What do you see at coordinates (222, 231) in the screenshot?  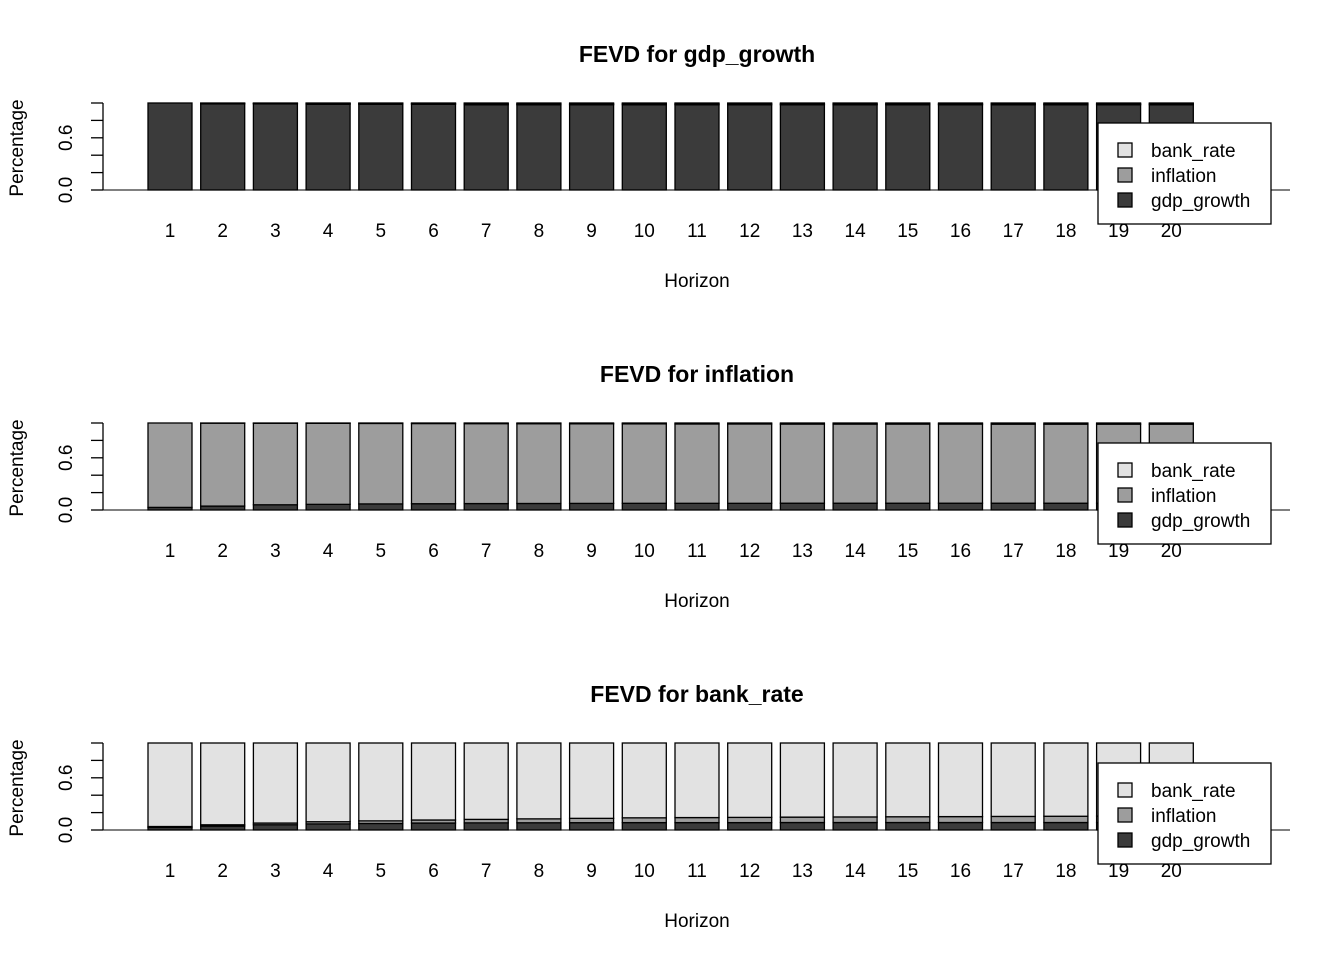 I see `x-tick-label: 2` at bounding box center [222, 231].